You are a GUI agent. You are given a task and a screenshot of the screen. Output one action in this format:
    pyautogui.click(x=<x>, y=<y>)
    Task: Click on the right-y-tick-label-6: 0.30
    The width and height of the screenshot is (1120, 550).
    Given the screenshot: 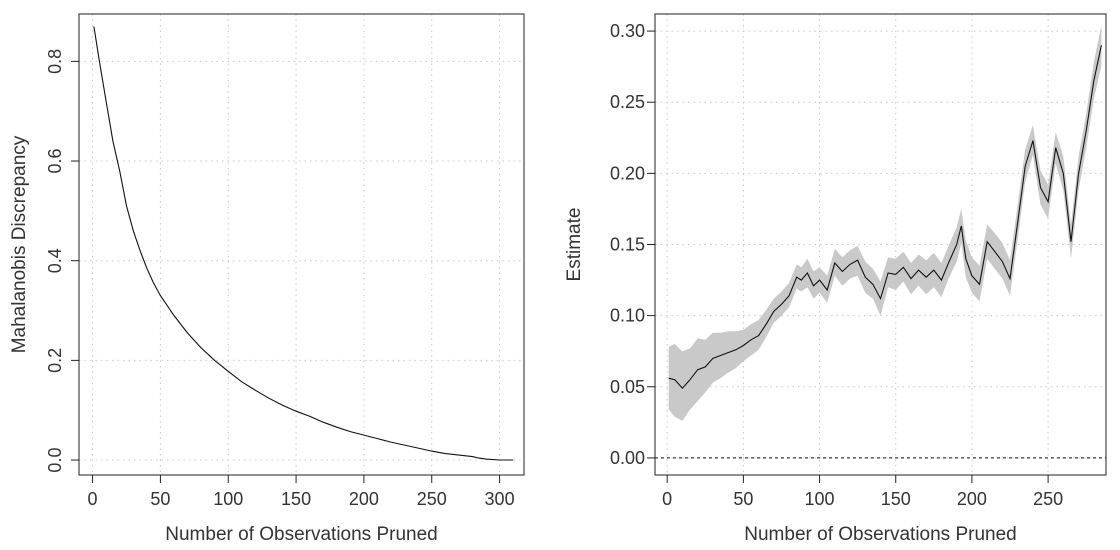 What is the action you would take?
    pyautogui.click(x=627, y=31)
    